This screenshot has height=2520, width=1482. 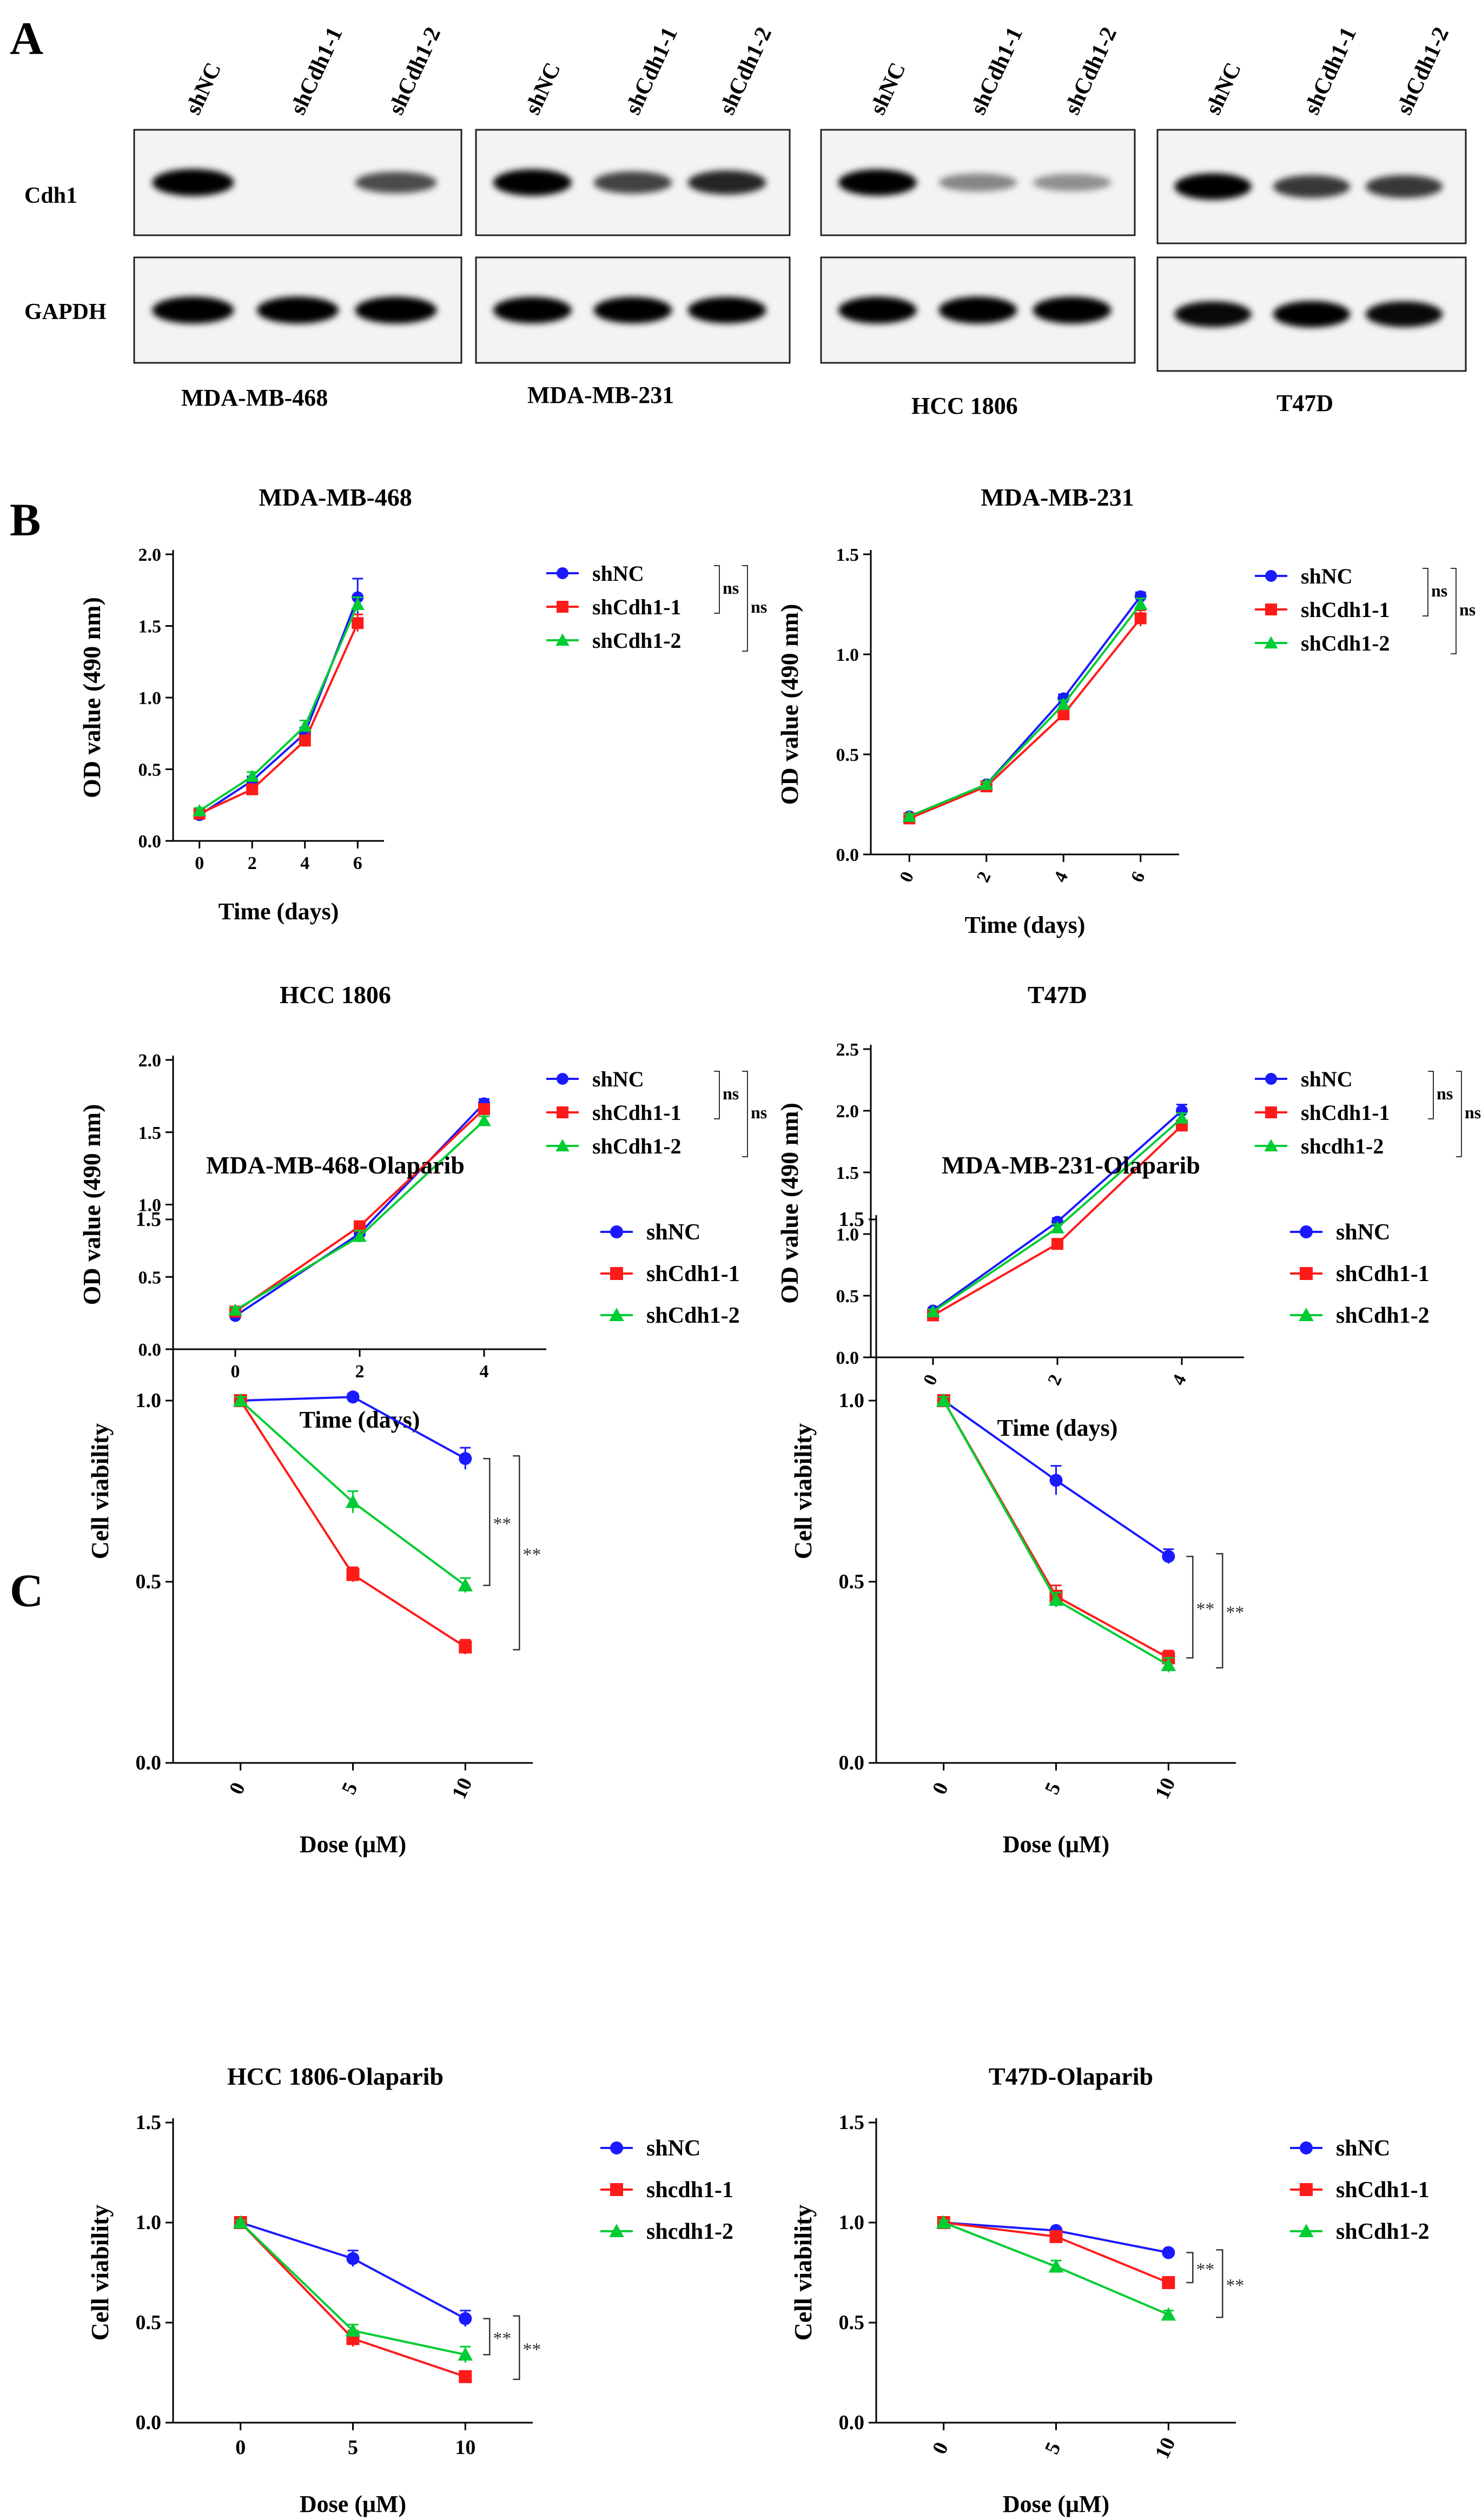 What do you see at coordinates (353, 2504) in the screenshot?
I see `x-axis-label: Dose (μM)` at bounding box center [353, 2504].